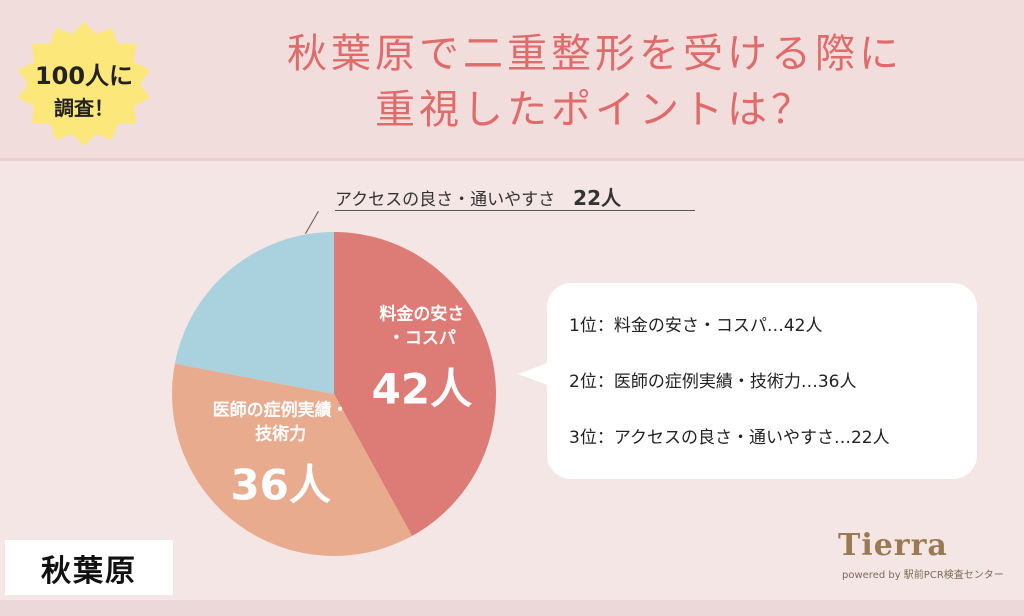  Describe the element at coordinates (422, 388) in the screenshot. I see `slice-1-value-label: 42人` at that location.